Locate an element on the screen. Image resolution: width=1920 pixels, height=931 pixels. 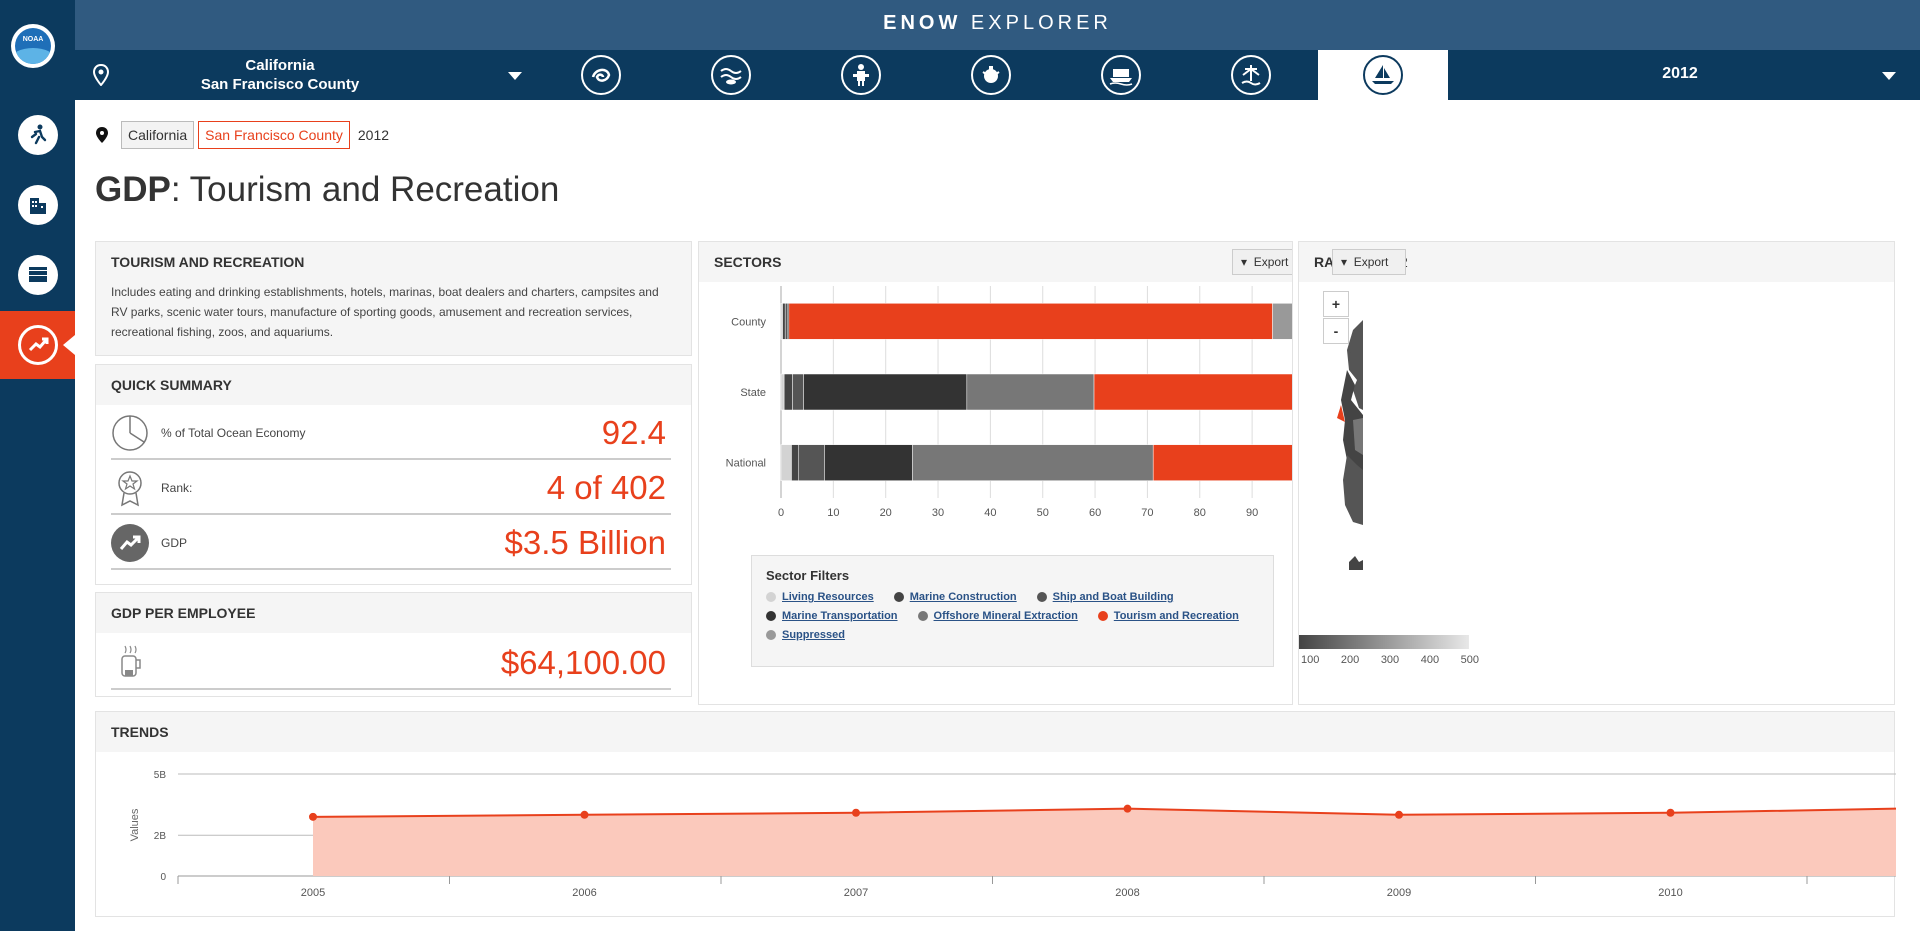
nav-state-label: California is located at coordinates (280, 65).